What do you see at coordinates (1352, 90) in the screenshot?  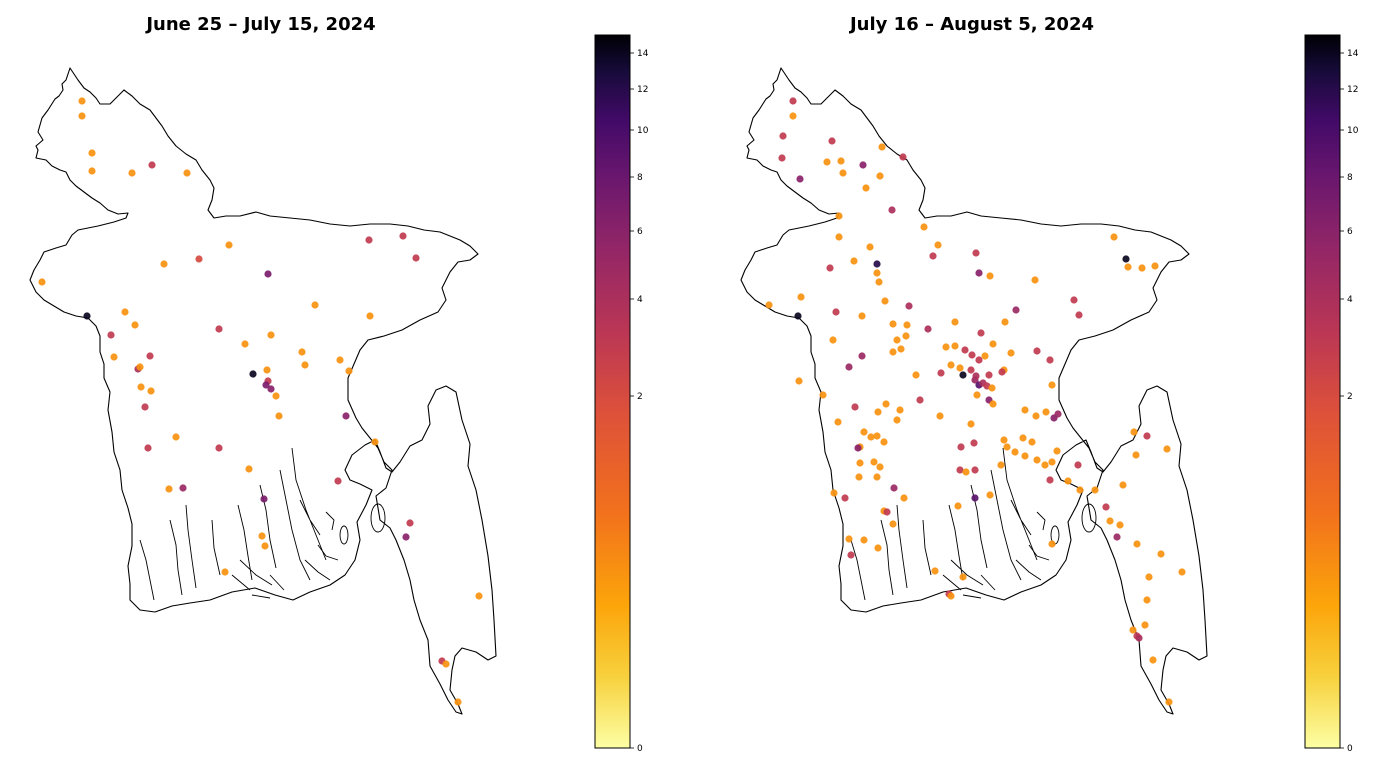 I see `colorbar-tick-label: 12` at bounding box center [1352, 90].